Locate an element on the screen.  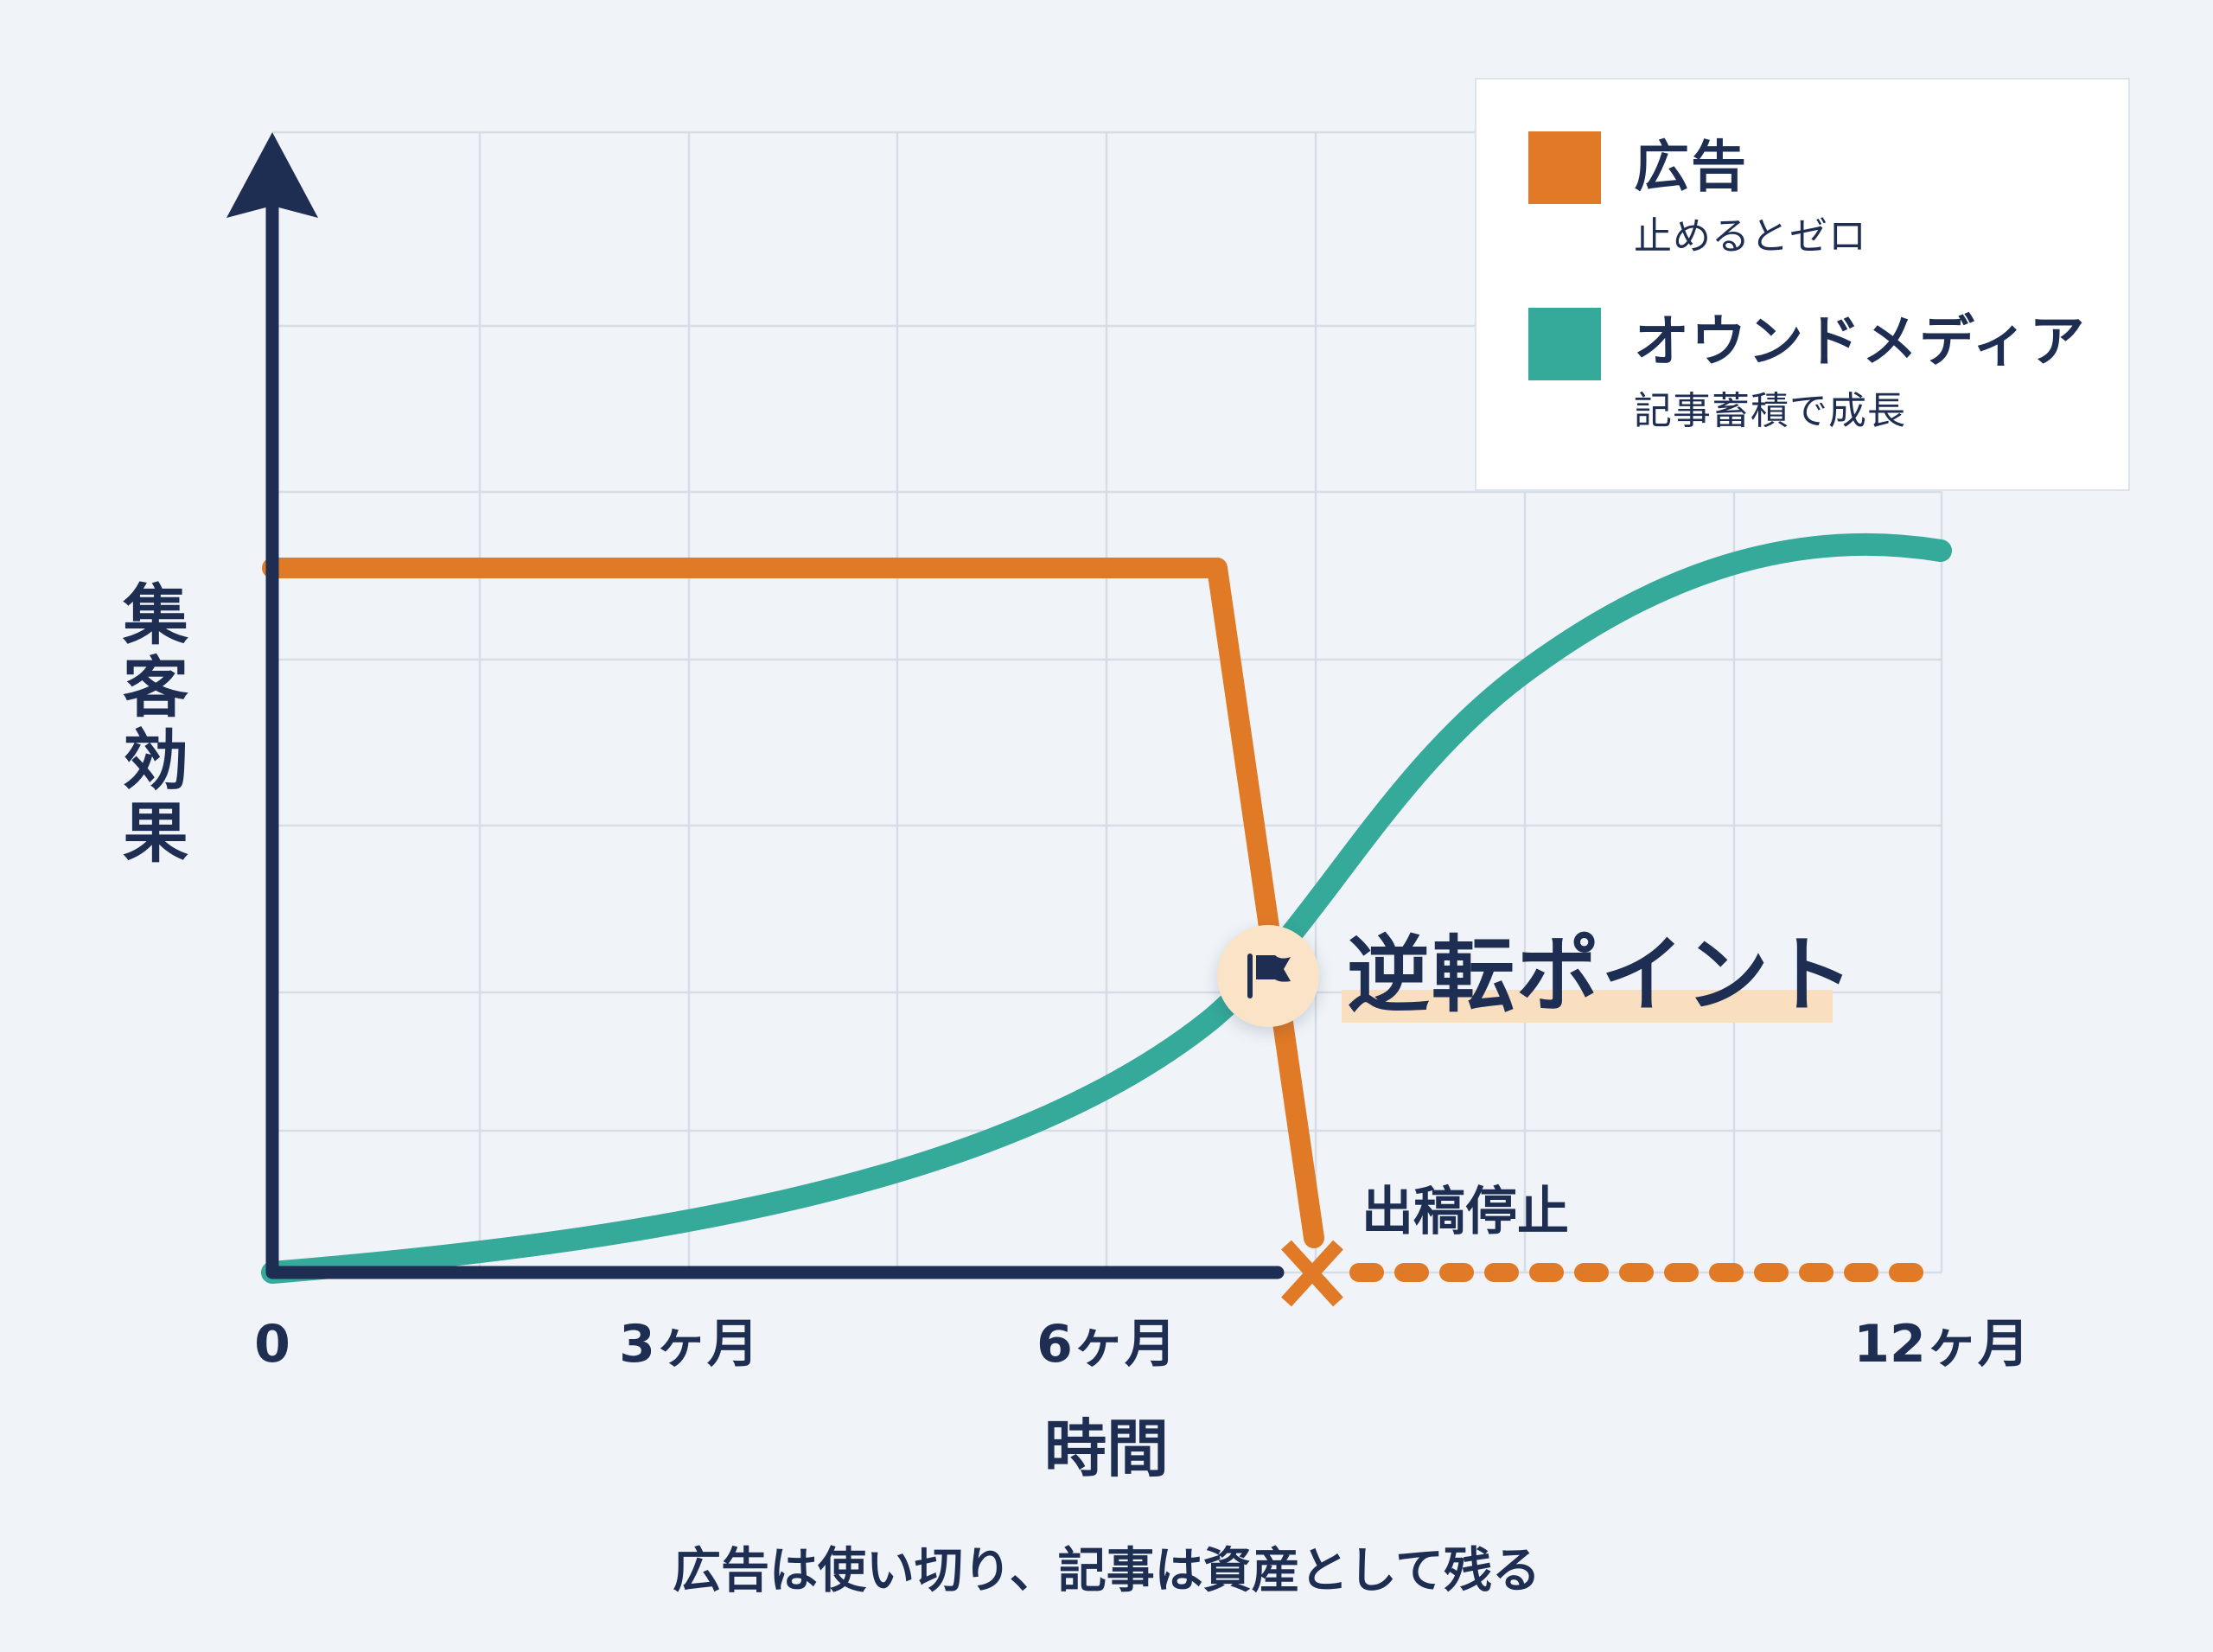
reversal-point-label: 逆転ポイント is located at coordinates (1601, 975).